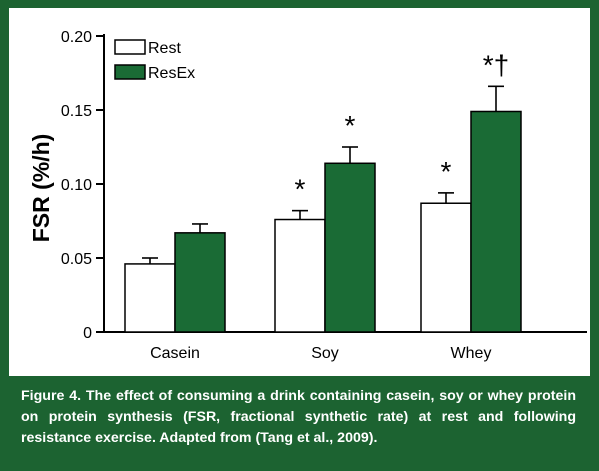  I want to click on bar-resex-casein, so click(200, 282).